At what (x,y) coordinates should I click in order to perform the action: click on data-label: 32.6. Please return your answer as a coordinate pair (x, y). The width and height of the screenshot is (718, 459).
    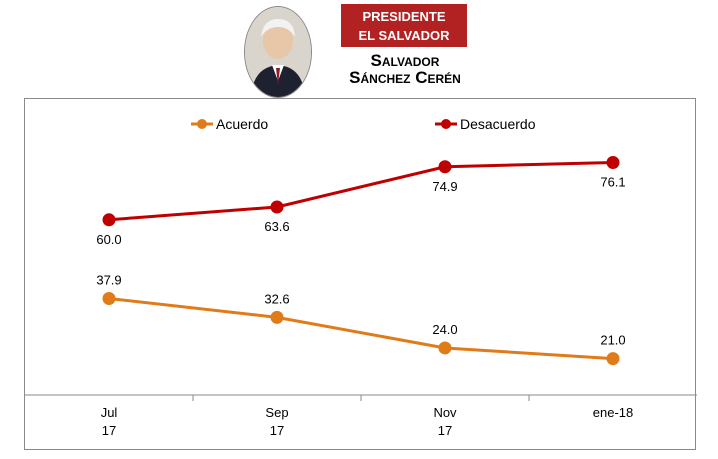
    Looking at the image, I should click on (276, 298).